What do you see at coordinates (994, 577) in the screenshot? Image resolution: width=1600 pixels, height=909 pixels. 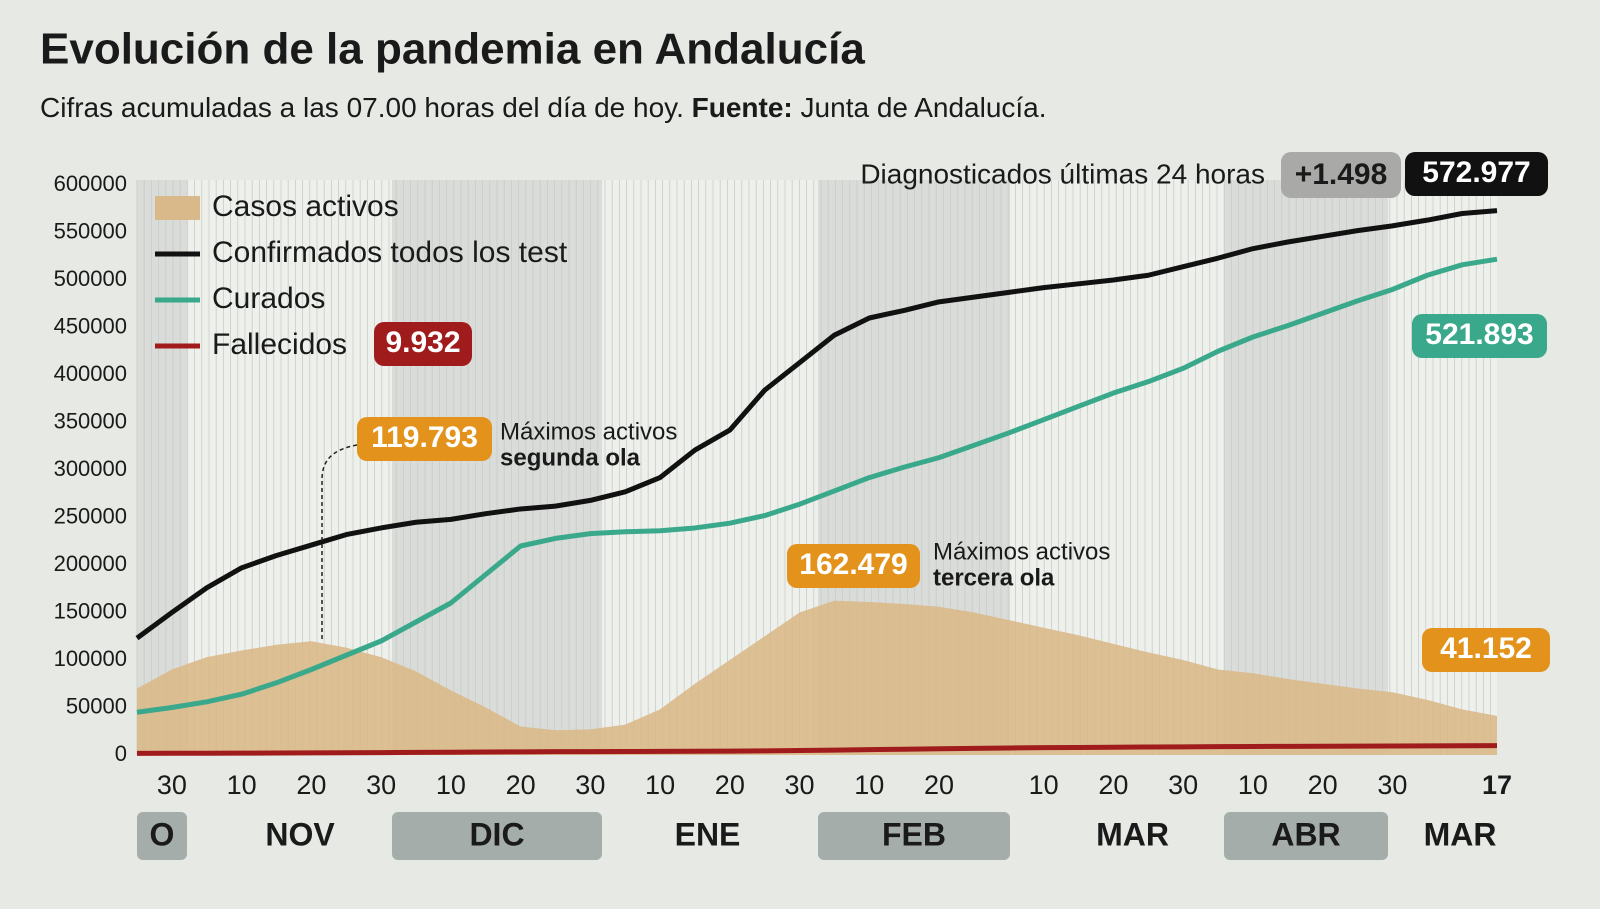 I see `annotation: tercera ola` at bounding box center [994, 577].